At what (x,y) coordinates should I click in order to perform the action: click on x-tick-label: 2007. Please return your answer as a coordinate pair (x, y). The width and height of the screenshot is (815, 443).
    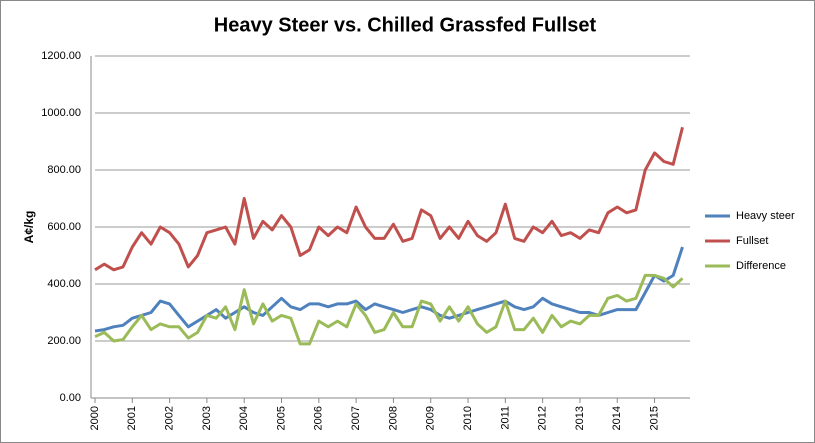
    Looking at the image, I should click on (356, 418).